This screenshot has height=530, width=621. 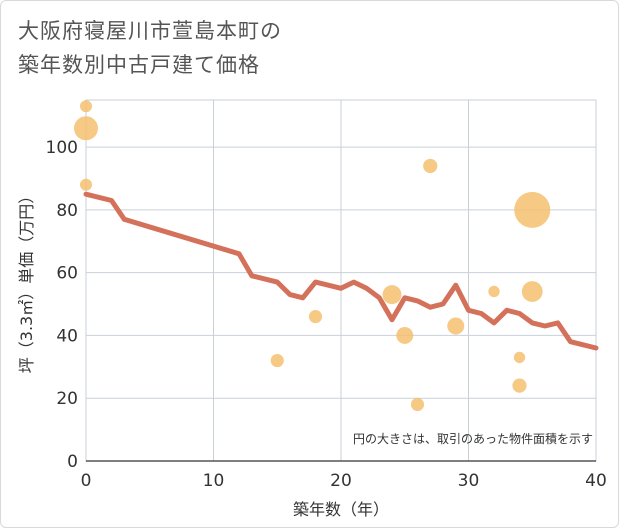 I want to click on y-tick-label: 20, so click(x=67, y=399).